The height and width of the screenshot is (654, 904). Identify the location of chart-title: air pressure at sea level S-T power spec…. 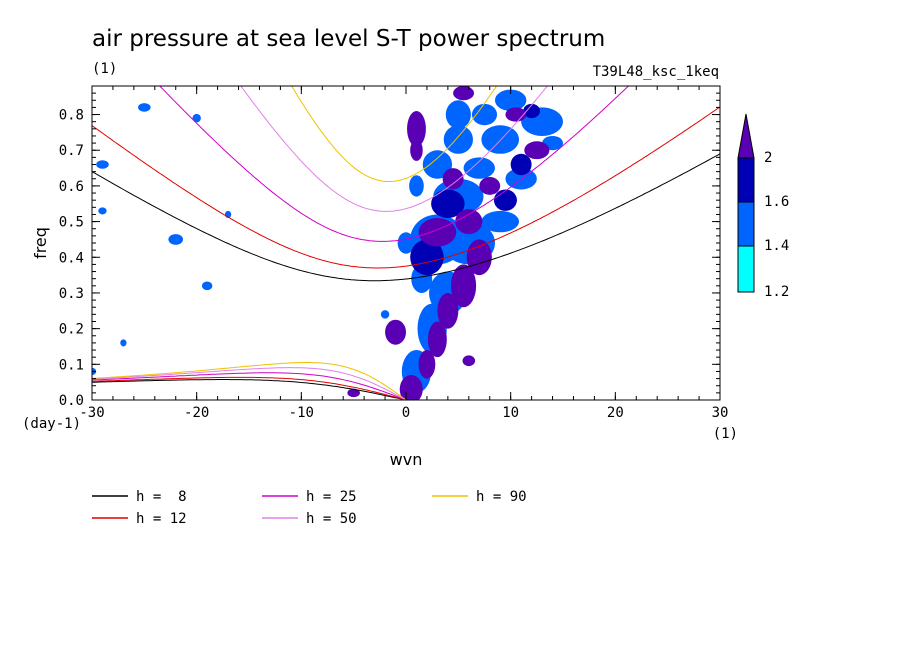
(348, 39).